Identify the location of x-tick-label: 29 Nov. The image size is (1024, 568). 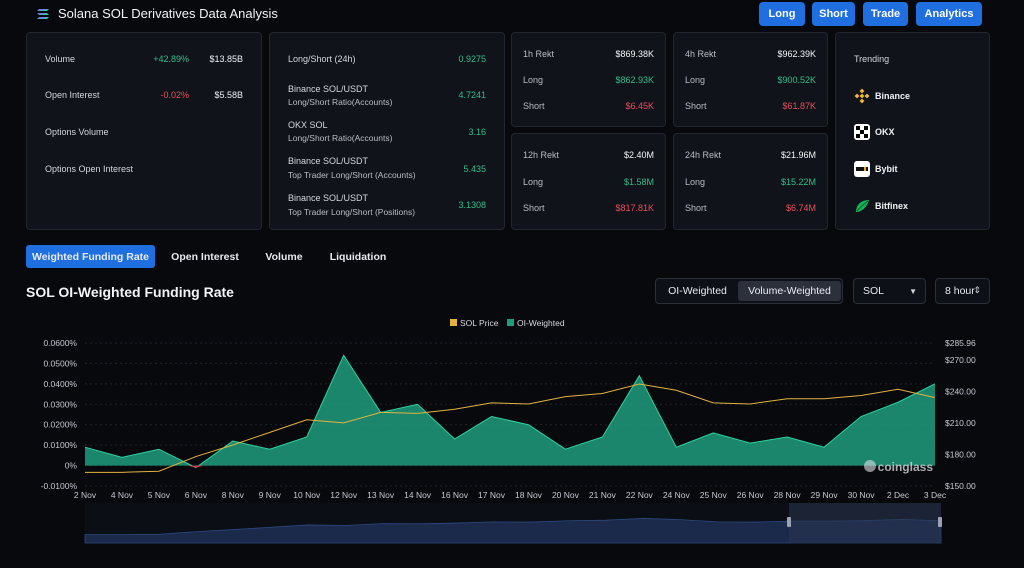
(825, 495).